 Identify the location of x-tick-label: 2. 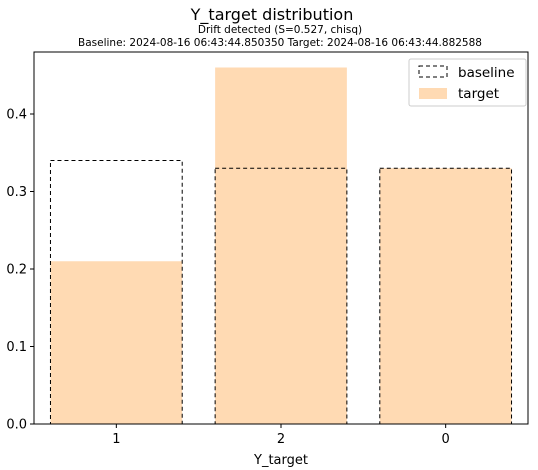
(281, 439).